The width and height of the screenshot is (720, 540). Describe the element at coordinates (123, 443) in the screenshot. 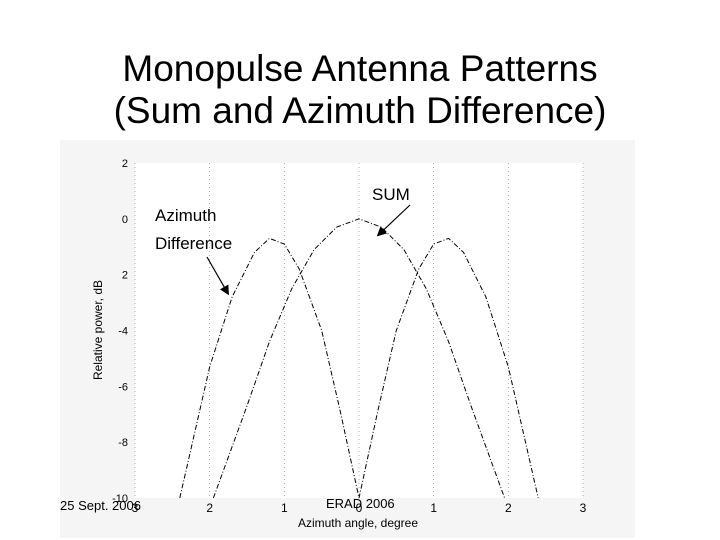

I see `y-tick-label: -8` at that location.